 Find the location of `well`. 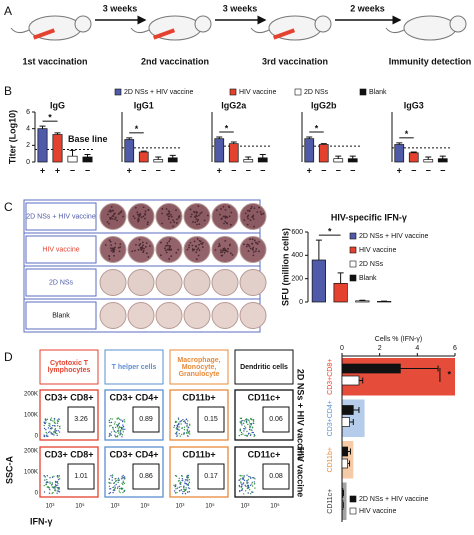

well is located at coordinates (253, 282).